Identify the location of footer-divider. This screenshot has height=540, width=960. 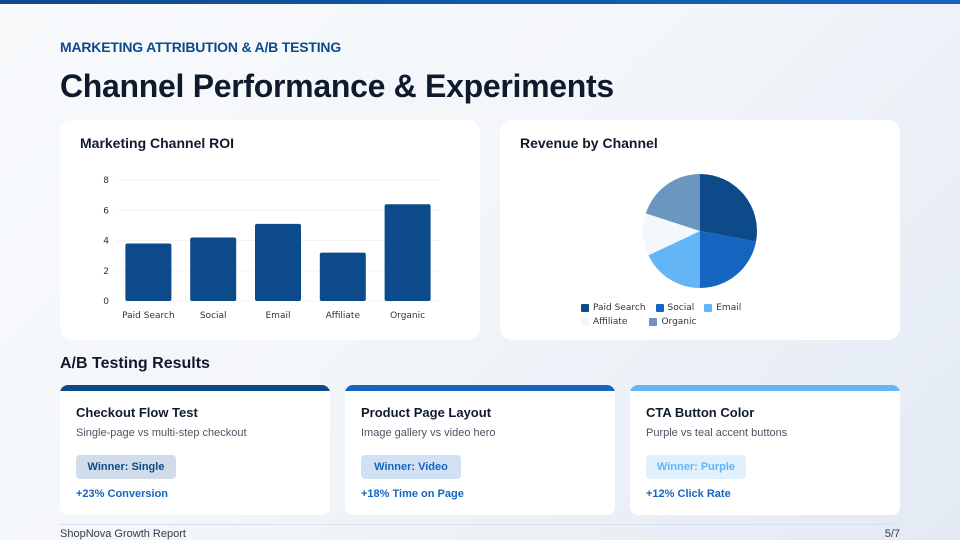
(480, 524).